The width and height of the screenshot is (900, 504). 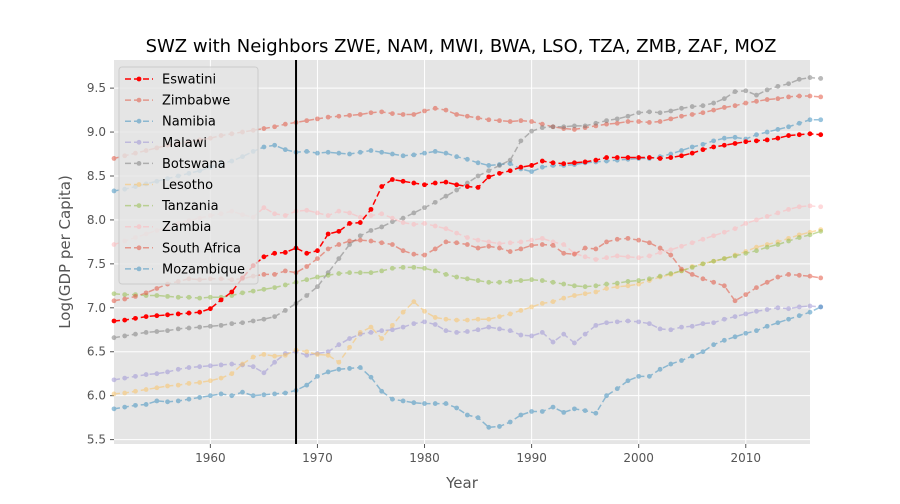 I want to click on y-tick-label: 5.5, so click(x=96, y=440).